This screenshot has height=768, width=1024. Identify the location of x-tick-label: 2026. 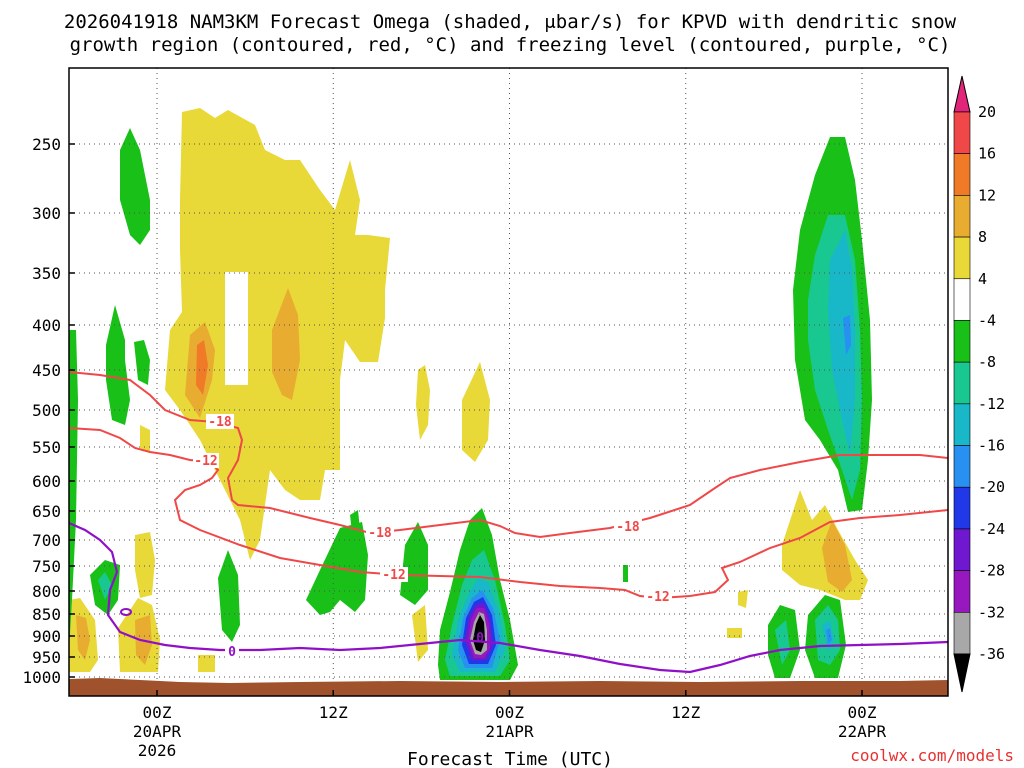
(157, 750).